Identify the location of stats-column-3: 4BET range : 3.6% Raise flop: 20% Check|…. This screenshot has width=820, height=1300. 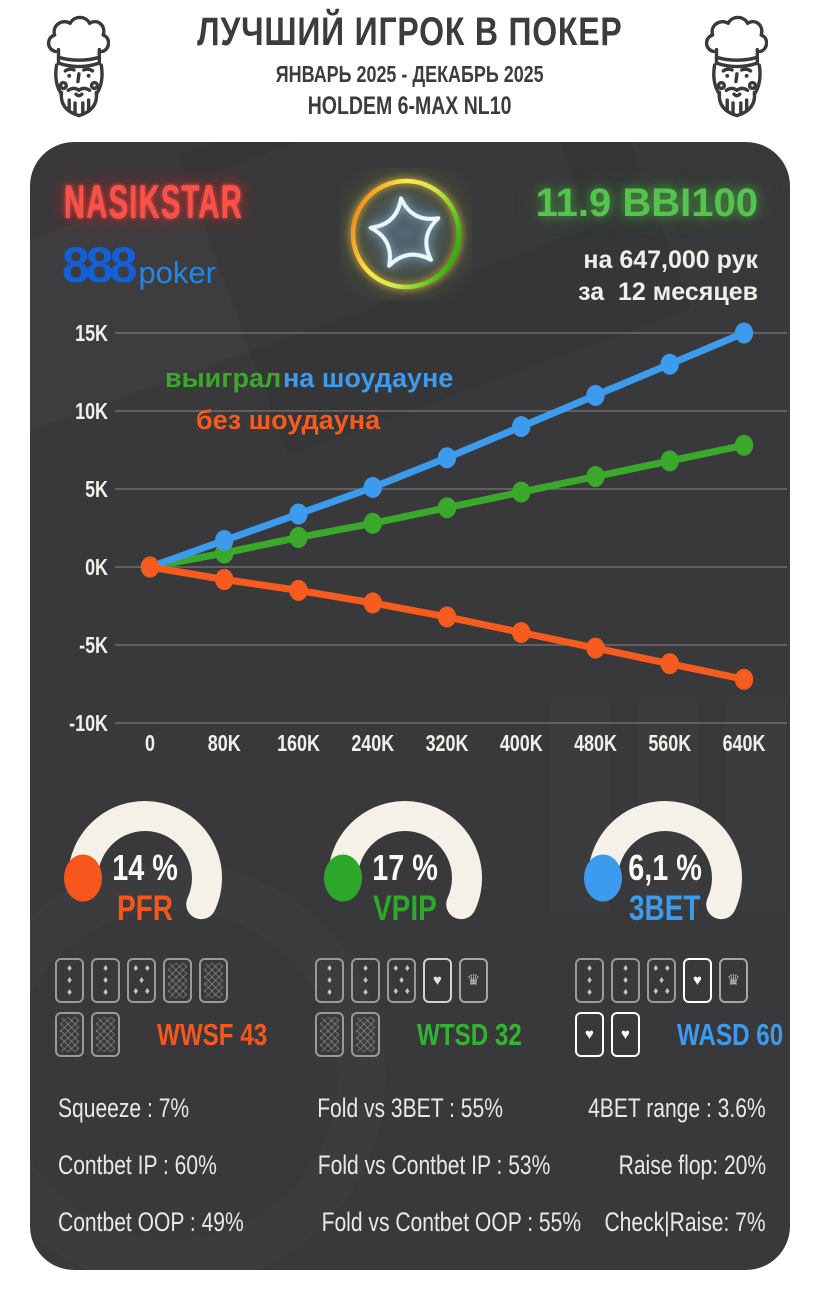
(638, 1178).